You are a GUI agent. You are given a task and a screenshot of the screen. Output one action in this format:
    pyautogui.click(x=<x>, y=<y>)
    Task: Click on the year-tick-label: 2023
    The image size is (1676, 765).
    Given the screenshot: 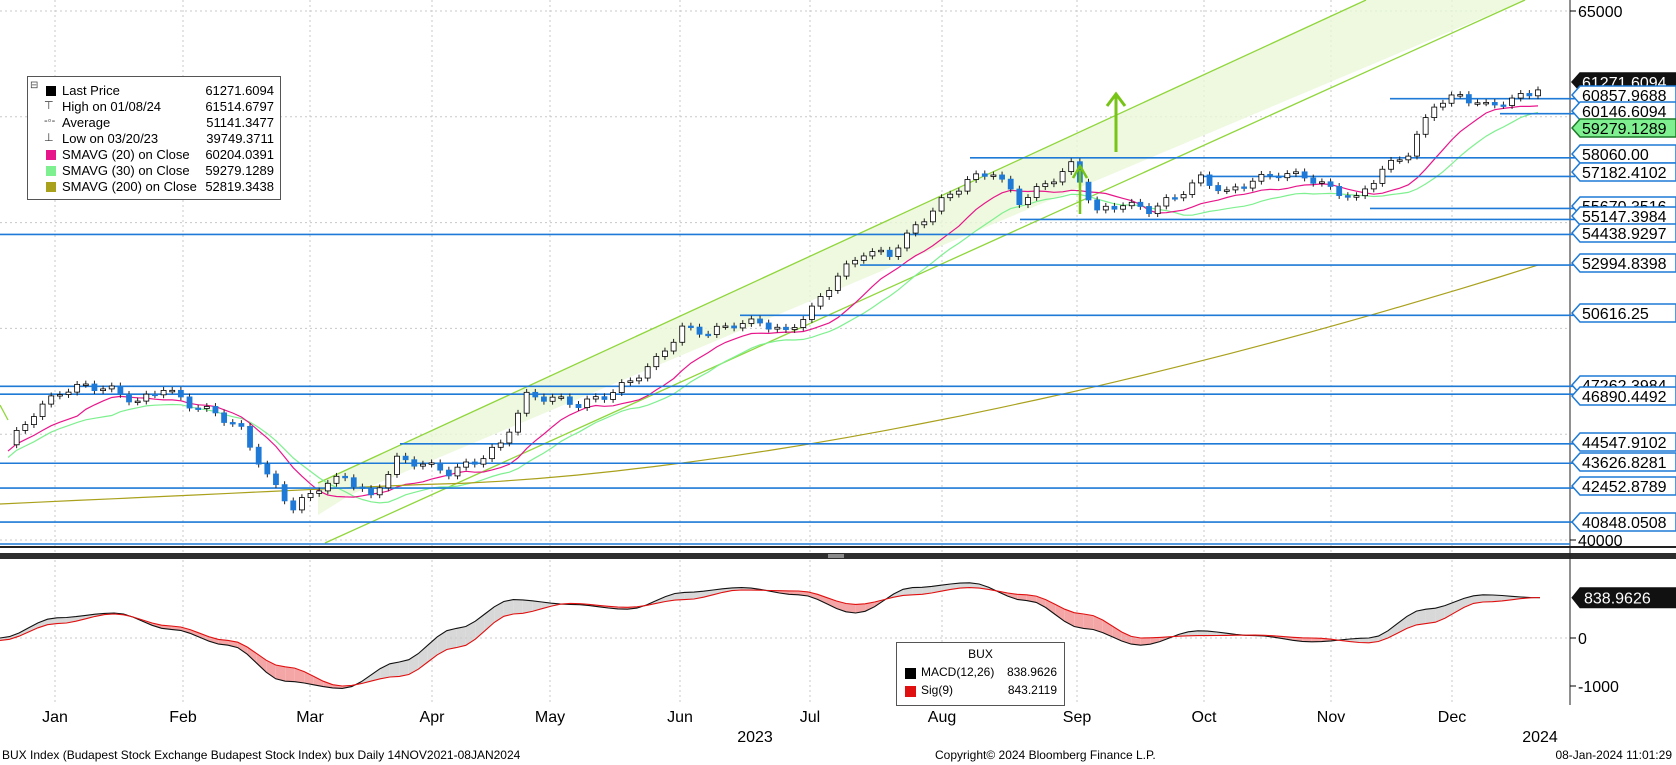 What is the action you would take?
    pyautogui.click(x=755, y=737)
    